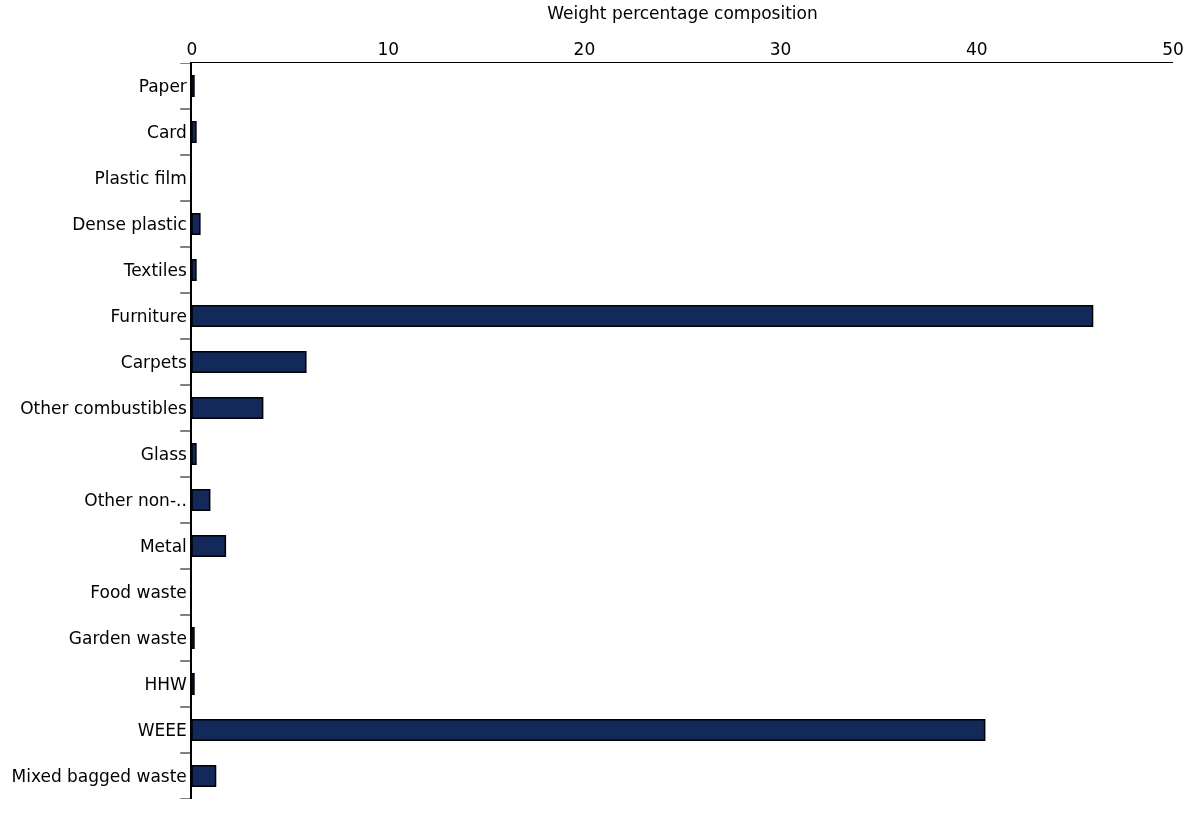  Describe the element at coordinates (163, 545) in the screenshot. I see `y-tick-label: Metal` at that location.